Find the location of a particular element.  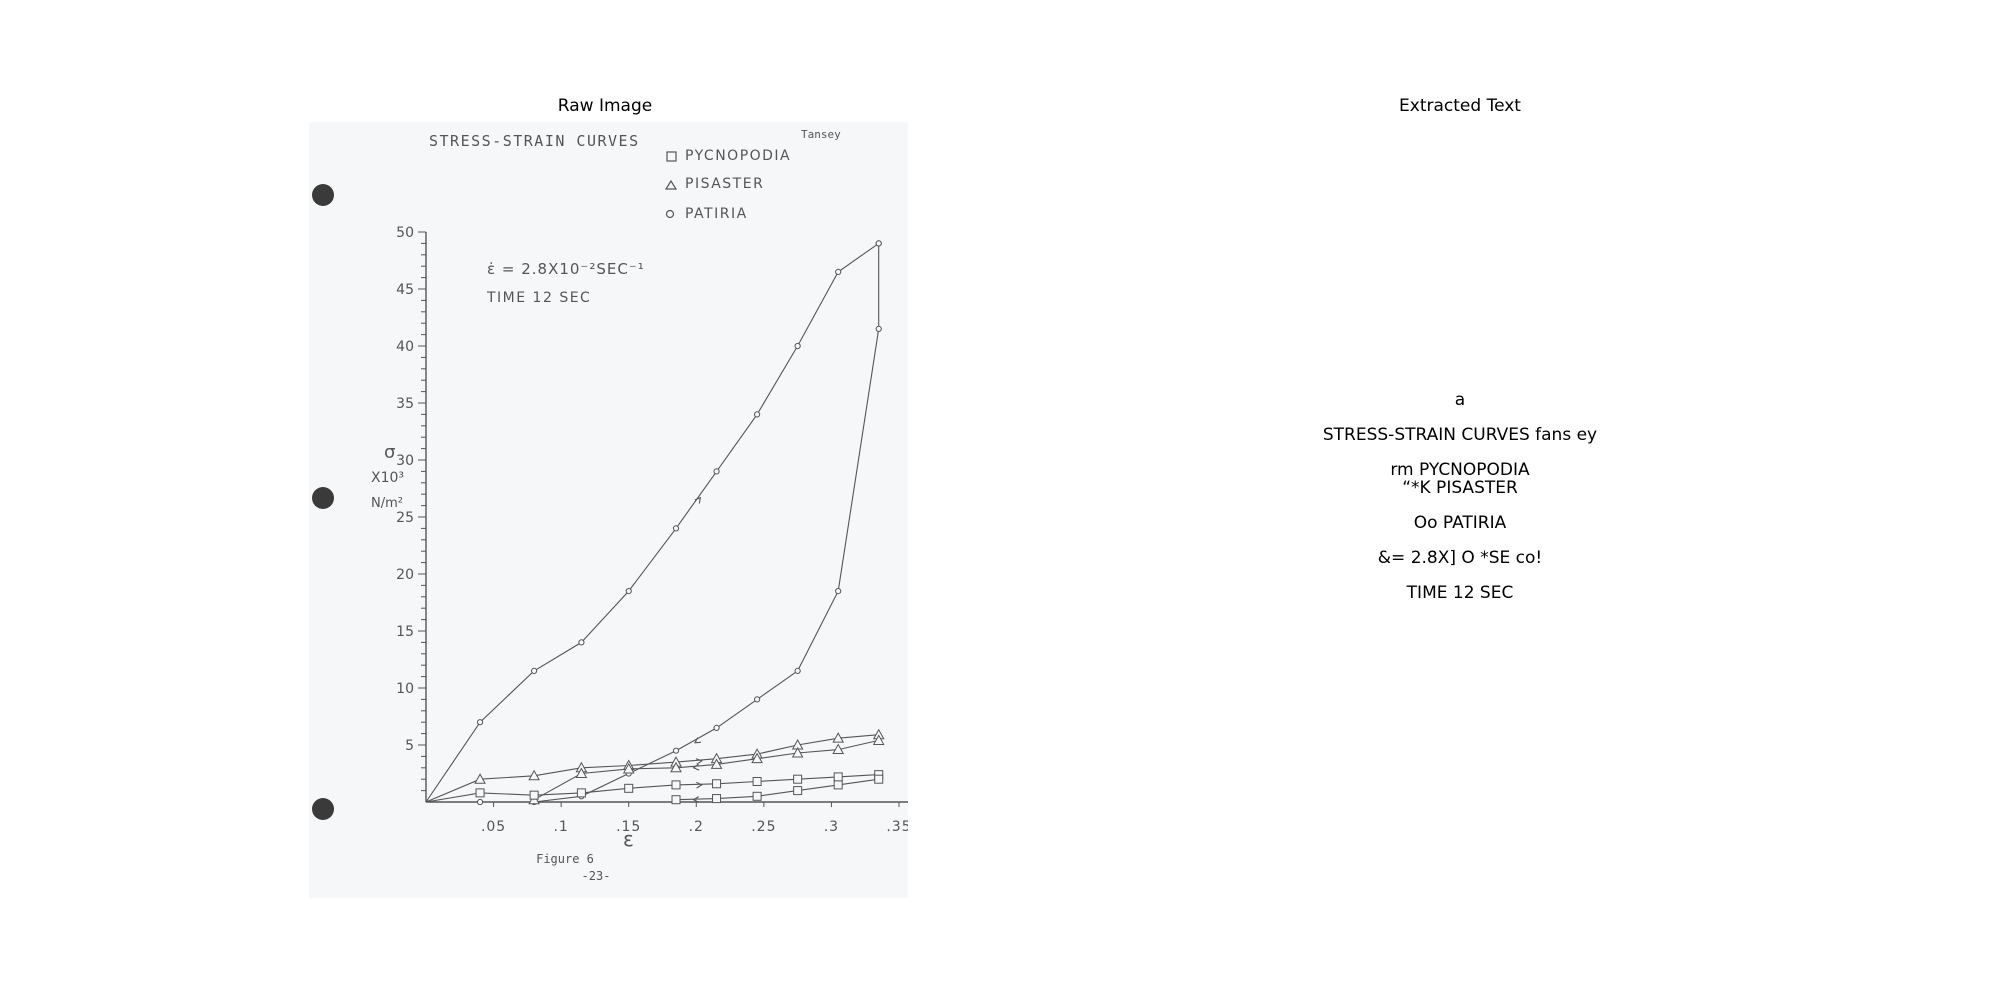

y-tick-label: 5 is located at coordinates (409, 746).